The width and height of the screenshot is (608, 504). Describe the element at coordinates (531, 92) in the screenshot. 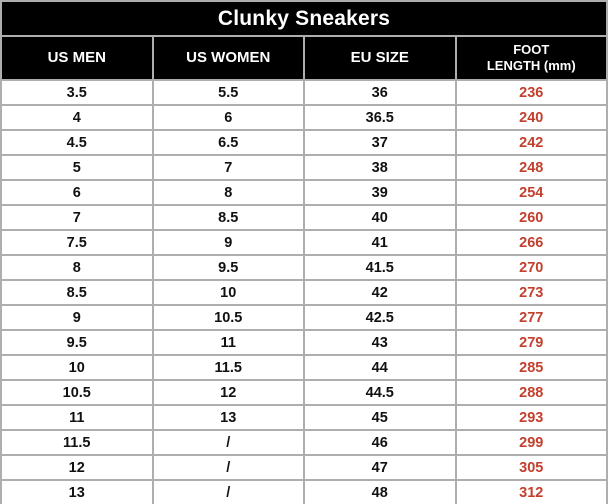

I see `cell-foot-length: 236` at that location.